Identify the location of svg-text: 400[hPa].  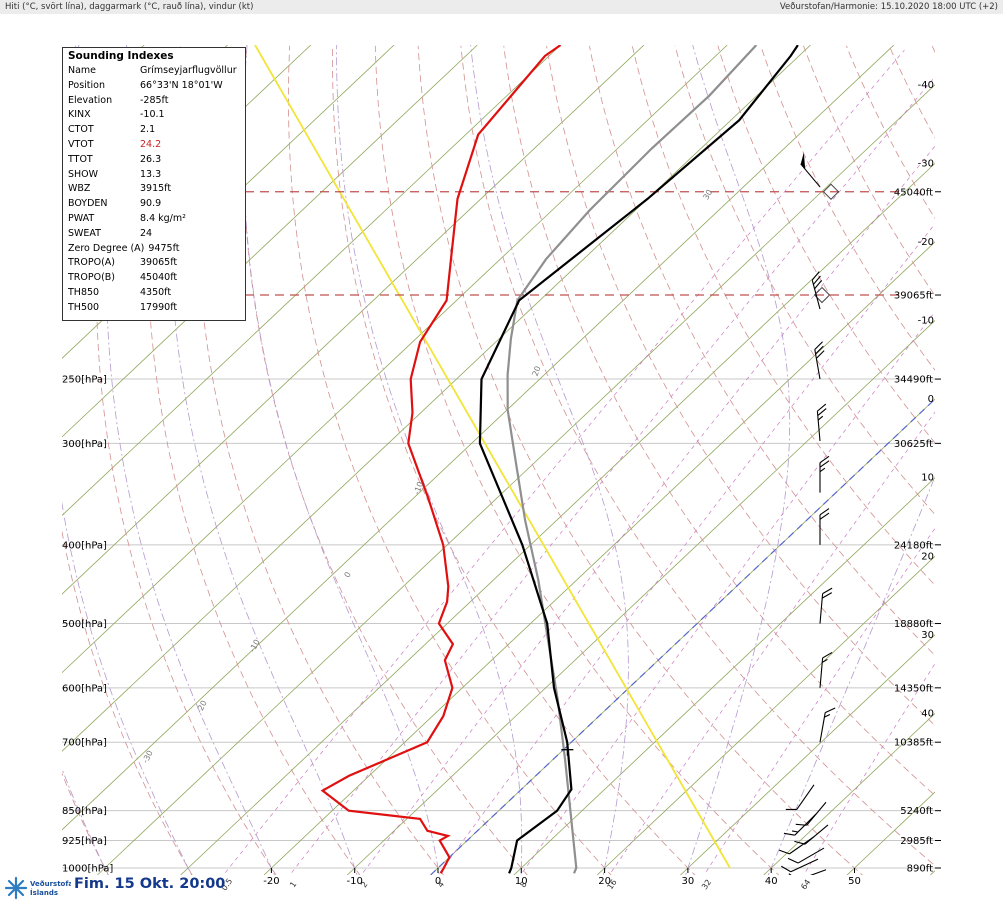
(84, 545).